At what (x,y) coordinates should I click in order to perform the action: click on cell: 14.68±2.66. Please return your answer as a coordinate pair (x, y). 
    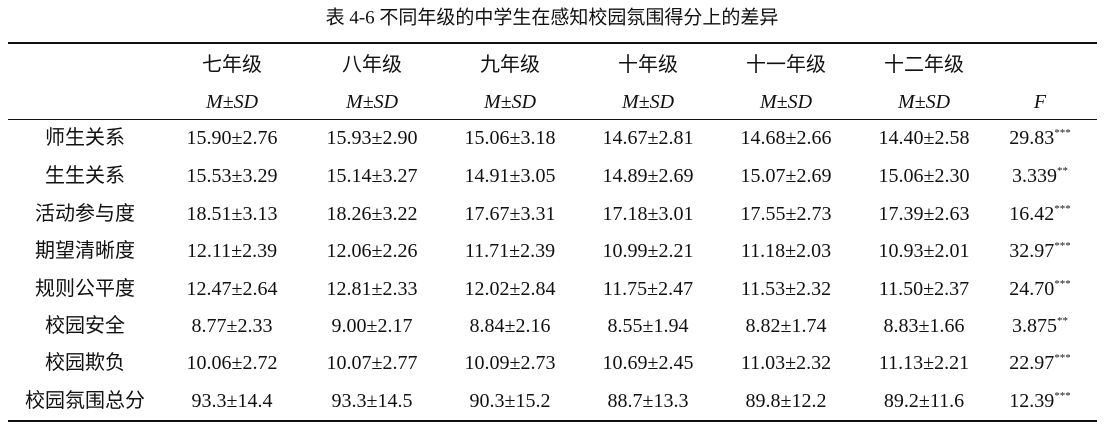
    Looking at the image, I should click on (786, 138).